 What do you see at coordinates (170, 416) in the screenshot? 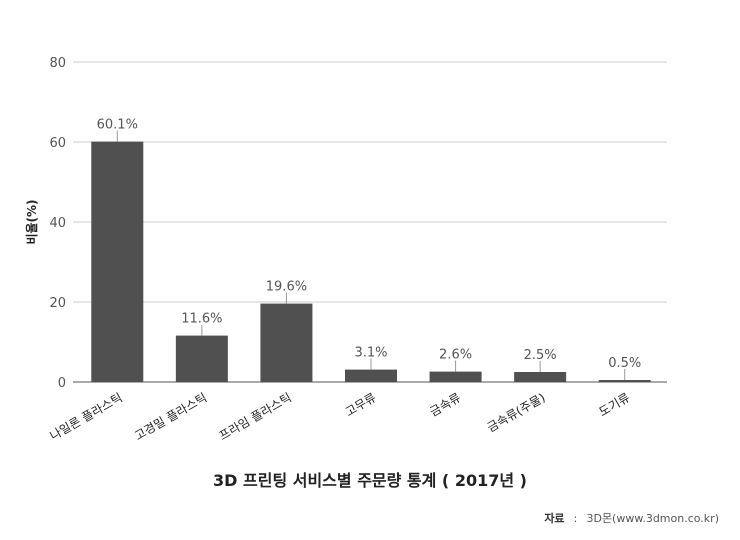
I see `x-tick-label: 고경밀 플라스틱` at bounding box center [170, 416].